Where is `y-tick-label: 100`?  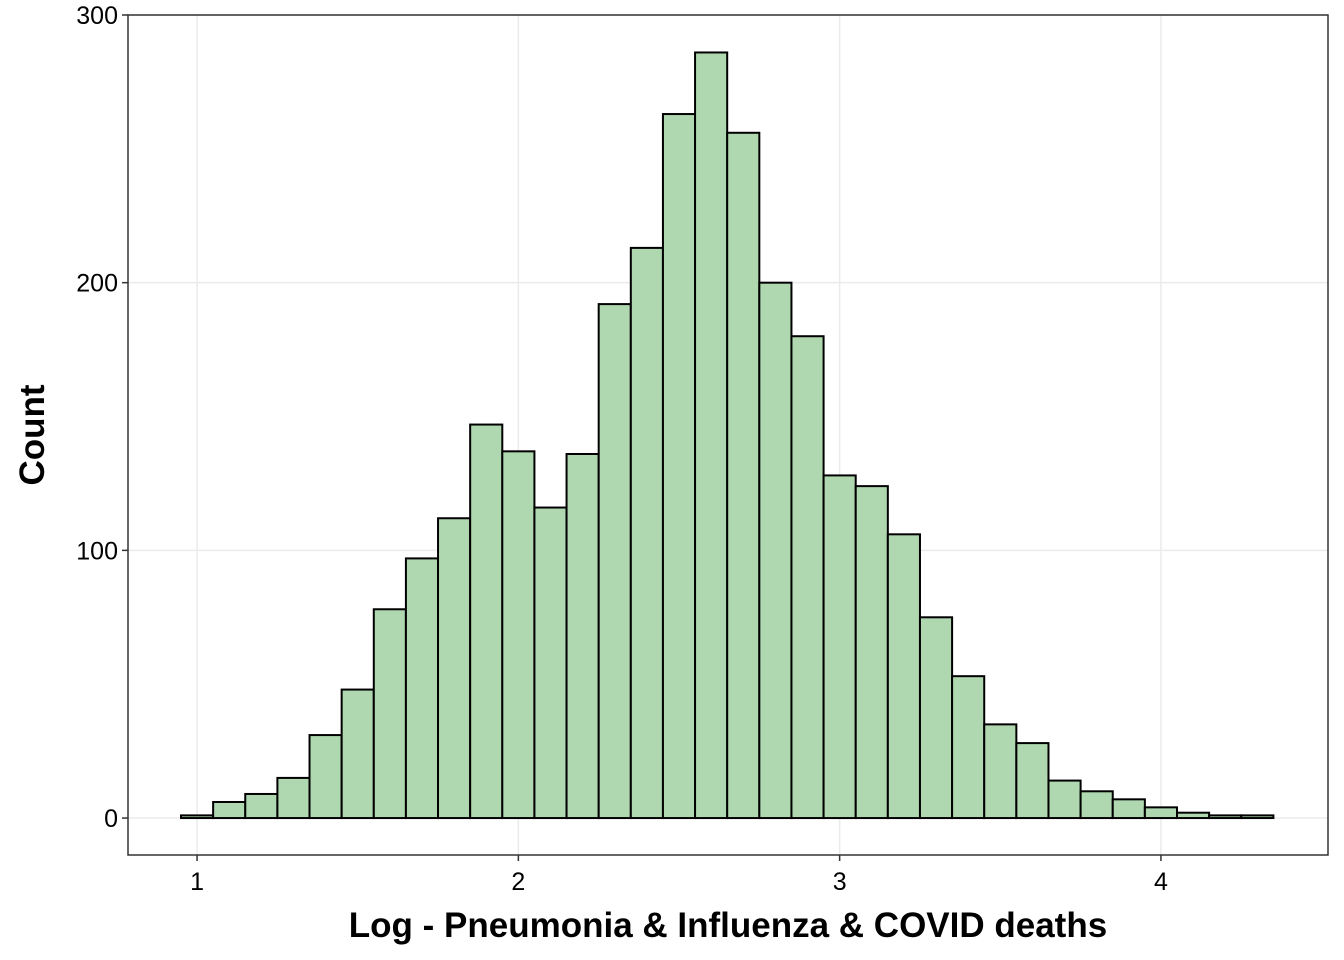 y-tick-label: 100 is located at coordinates (97, 551).